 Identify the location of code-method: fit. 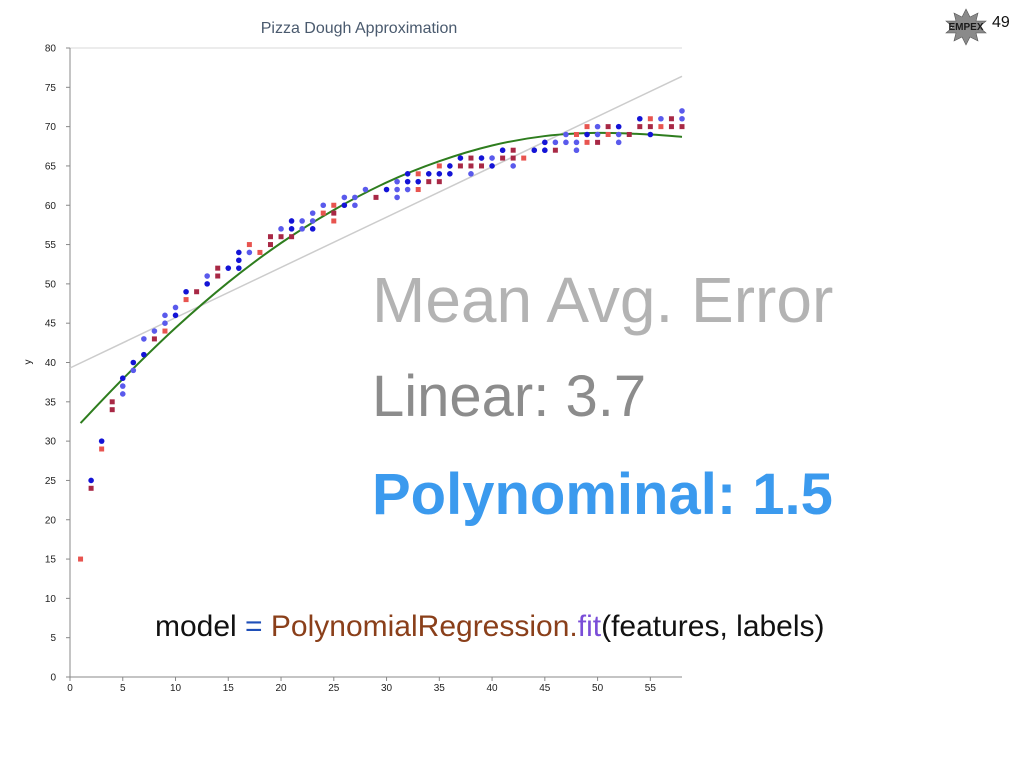
(589, 626).